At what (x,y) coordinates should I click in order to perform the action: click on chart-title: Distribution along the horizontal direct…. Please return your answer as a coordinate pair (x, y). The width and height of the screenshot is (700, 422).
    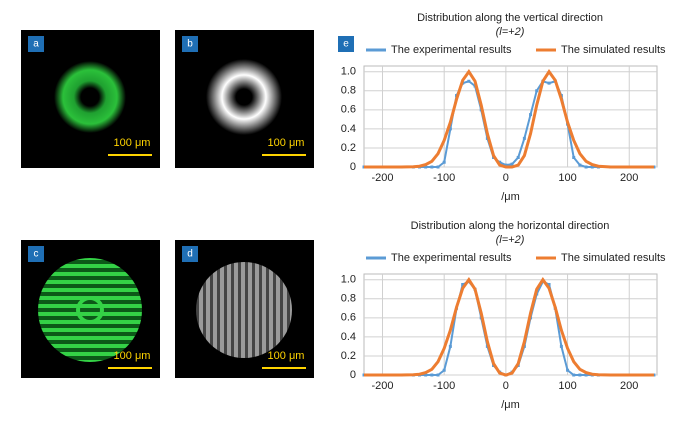
    Looking at the image, I should click on (510, 226).